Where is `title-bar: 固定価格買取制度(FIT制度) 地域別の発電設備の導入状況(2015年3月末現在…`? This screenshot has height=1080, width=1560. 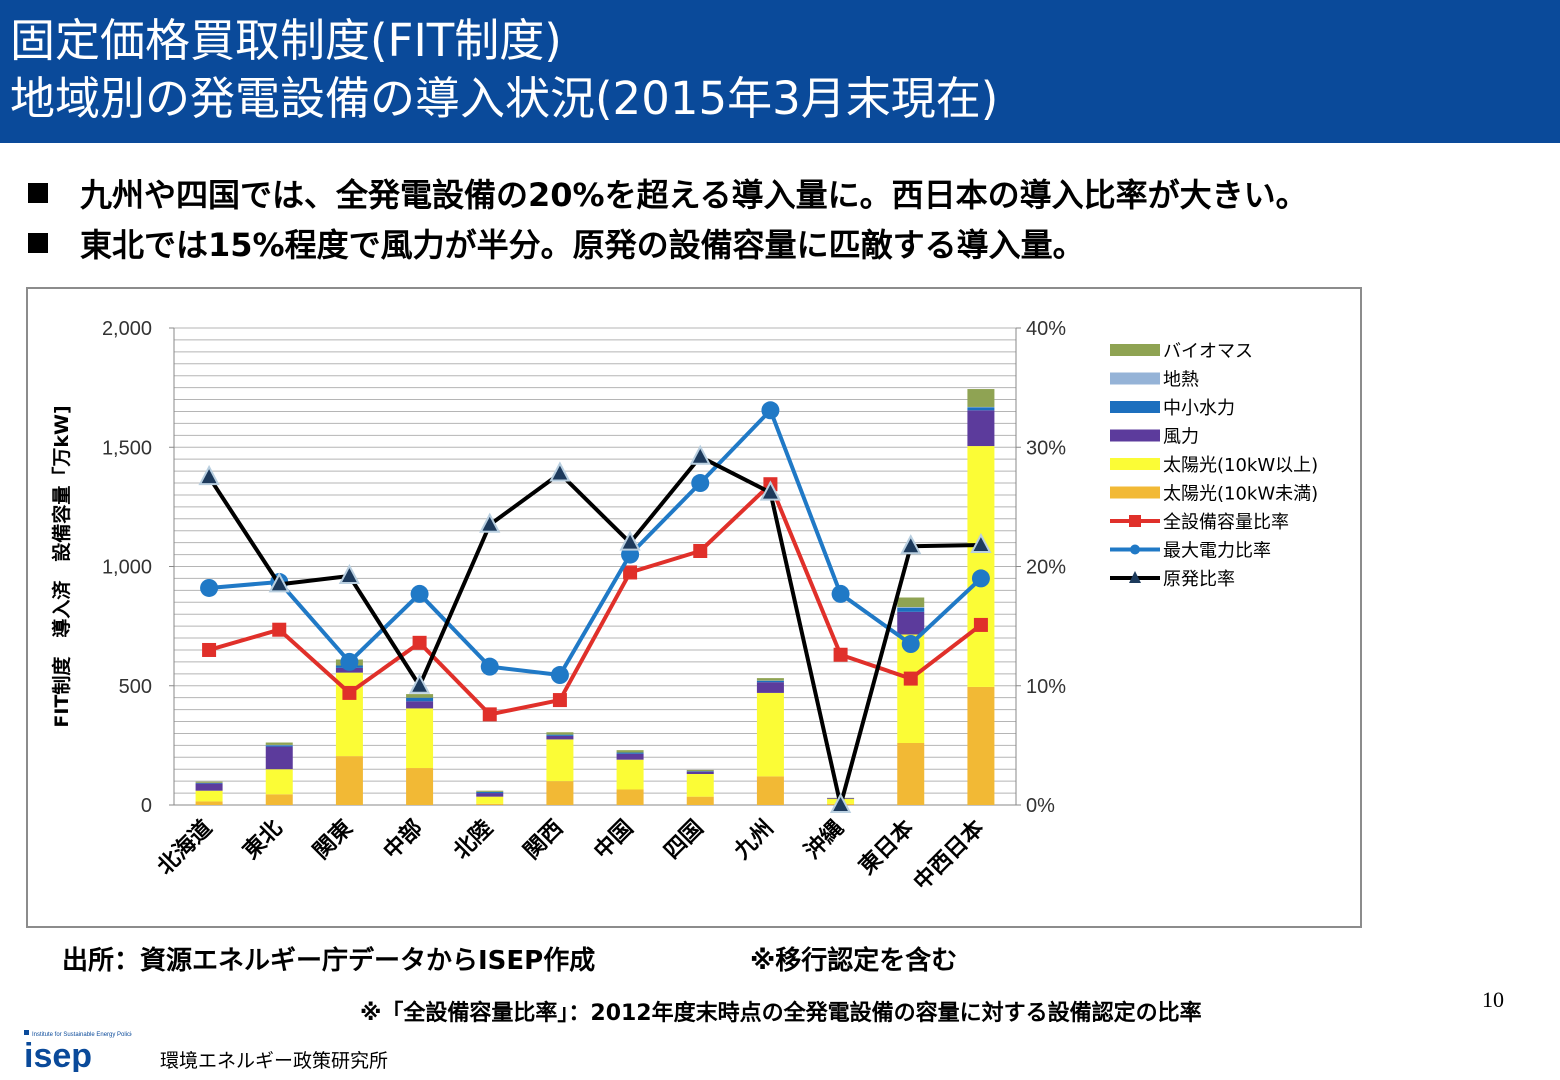
title-bar: 固定価格買取制度(FIT制度) 地域別の発電設備の導入状況(2015年3月末現在… is located at coordinates (780, 71).